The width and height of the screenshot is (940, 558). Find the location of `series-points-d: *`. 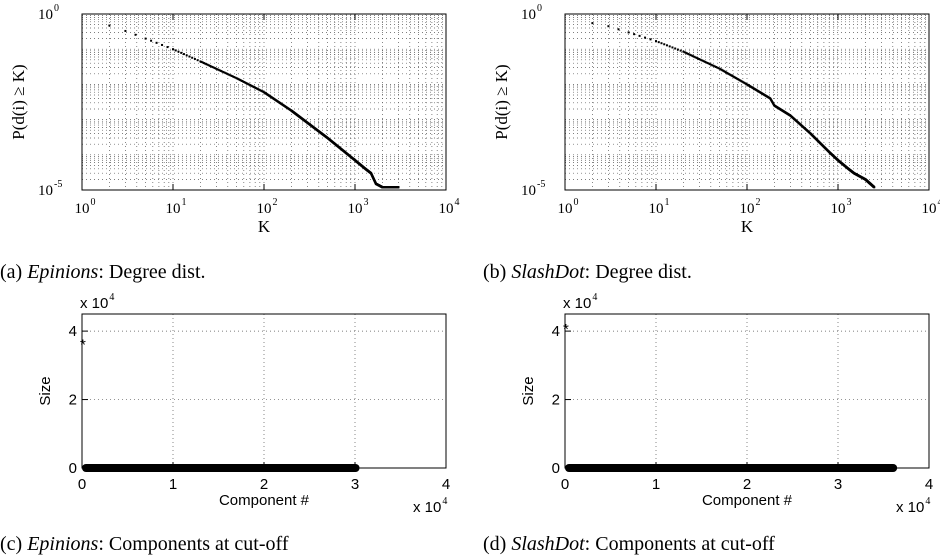

series-points-d: * is located at coordinates (730, 396).